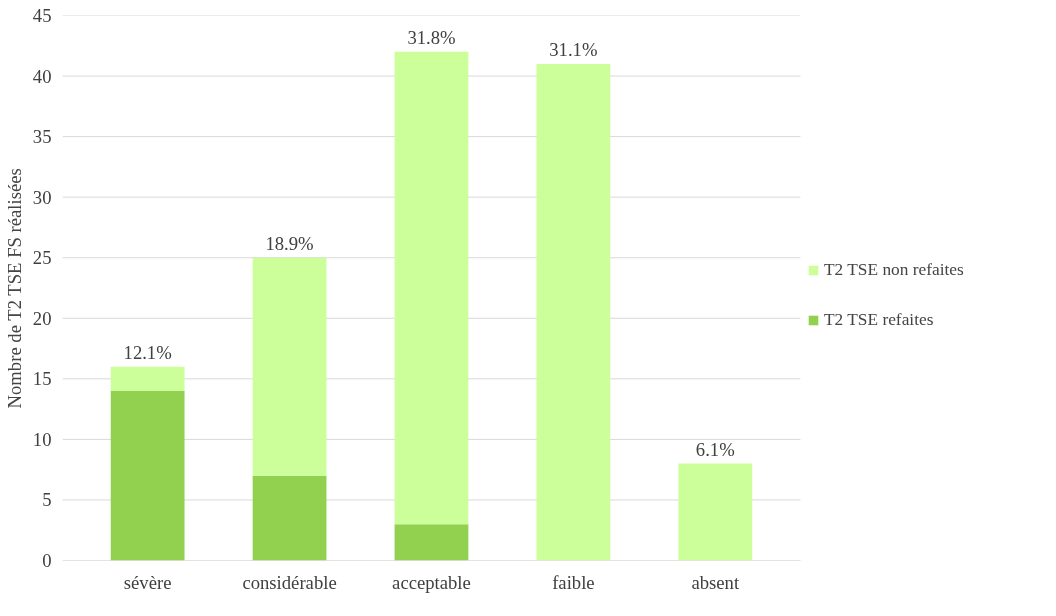 The height and width of the screenshot is (616, 1056). Describe the element at coordinates (573, 49) in the screenshot. I see `annotation: 31.1%` at that location.